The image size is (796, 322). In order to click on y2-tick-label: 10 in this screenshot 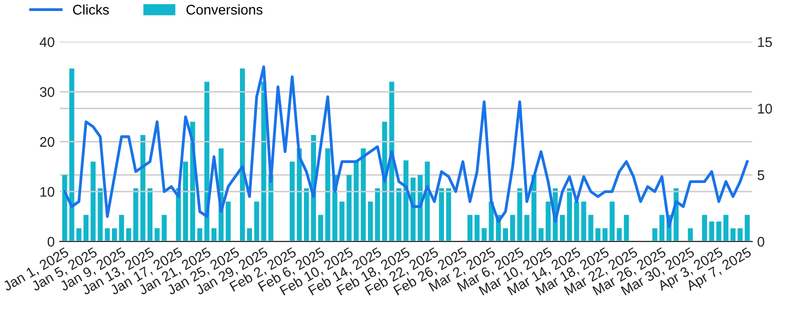, I will do `click(765, 109)`.